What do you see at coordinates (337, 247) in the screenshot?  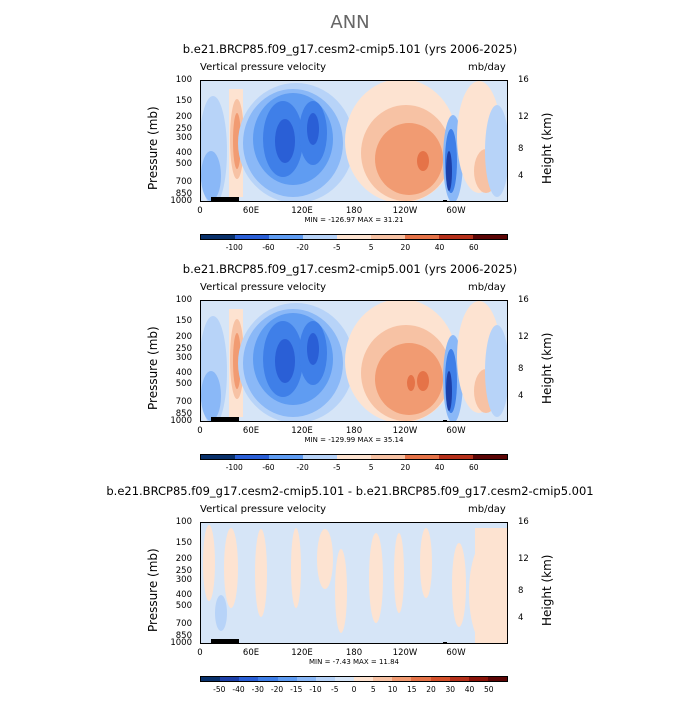 I see `colorbar-label: -5` at bounding box center [337, 247].